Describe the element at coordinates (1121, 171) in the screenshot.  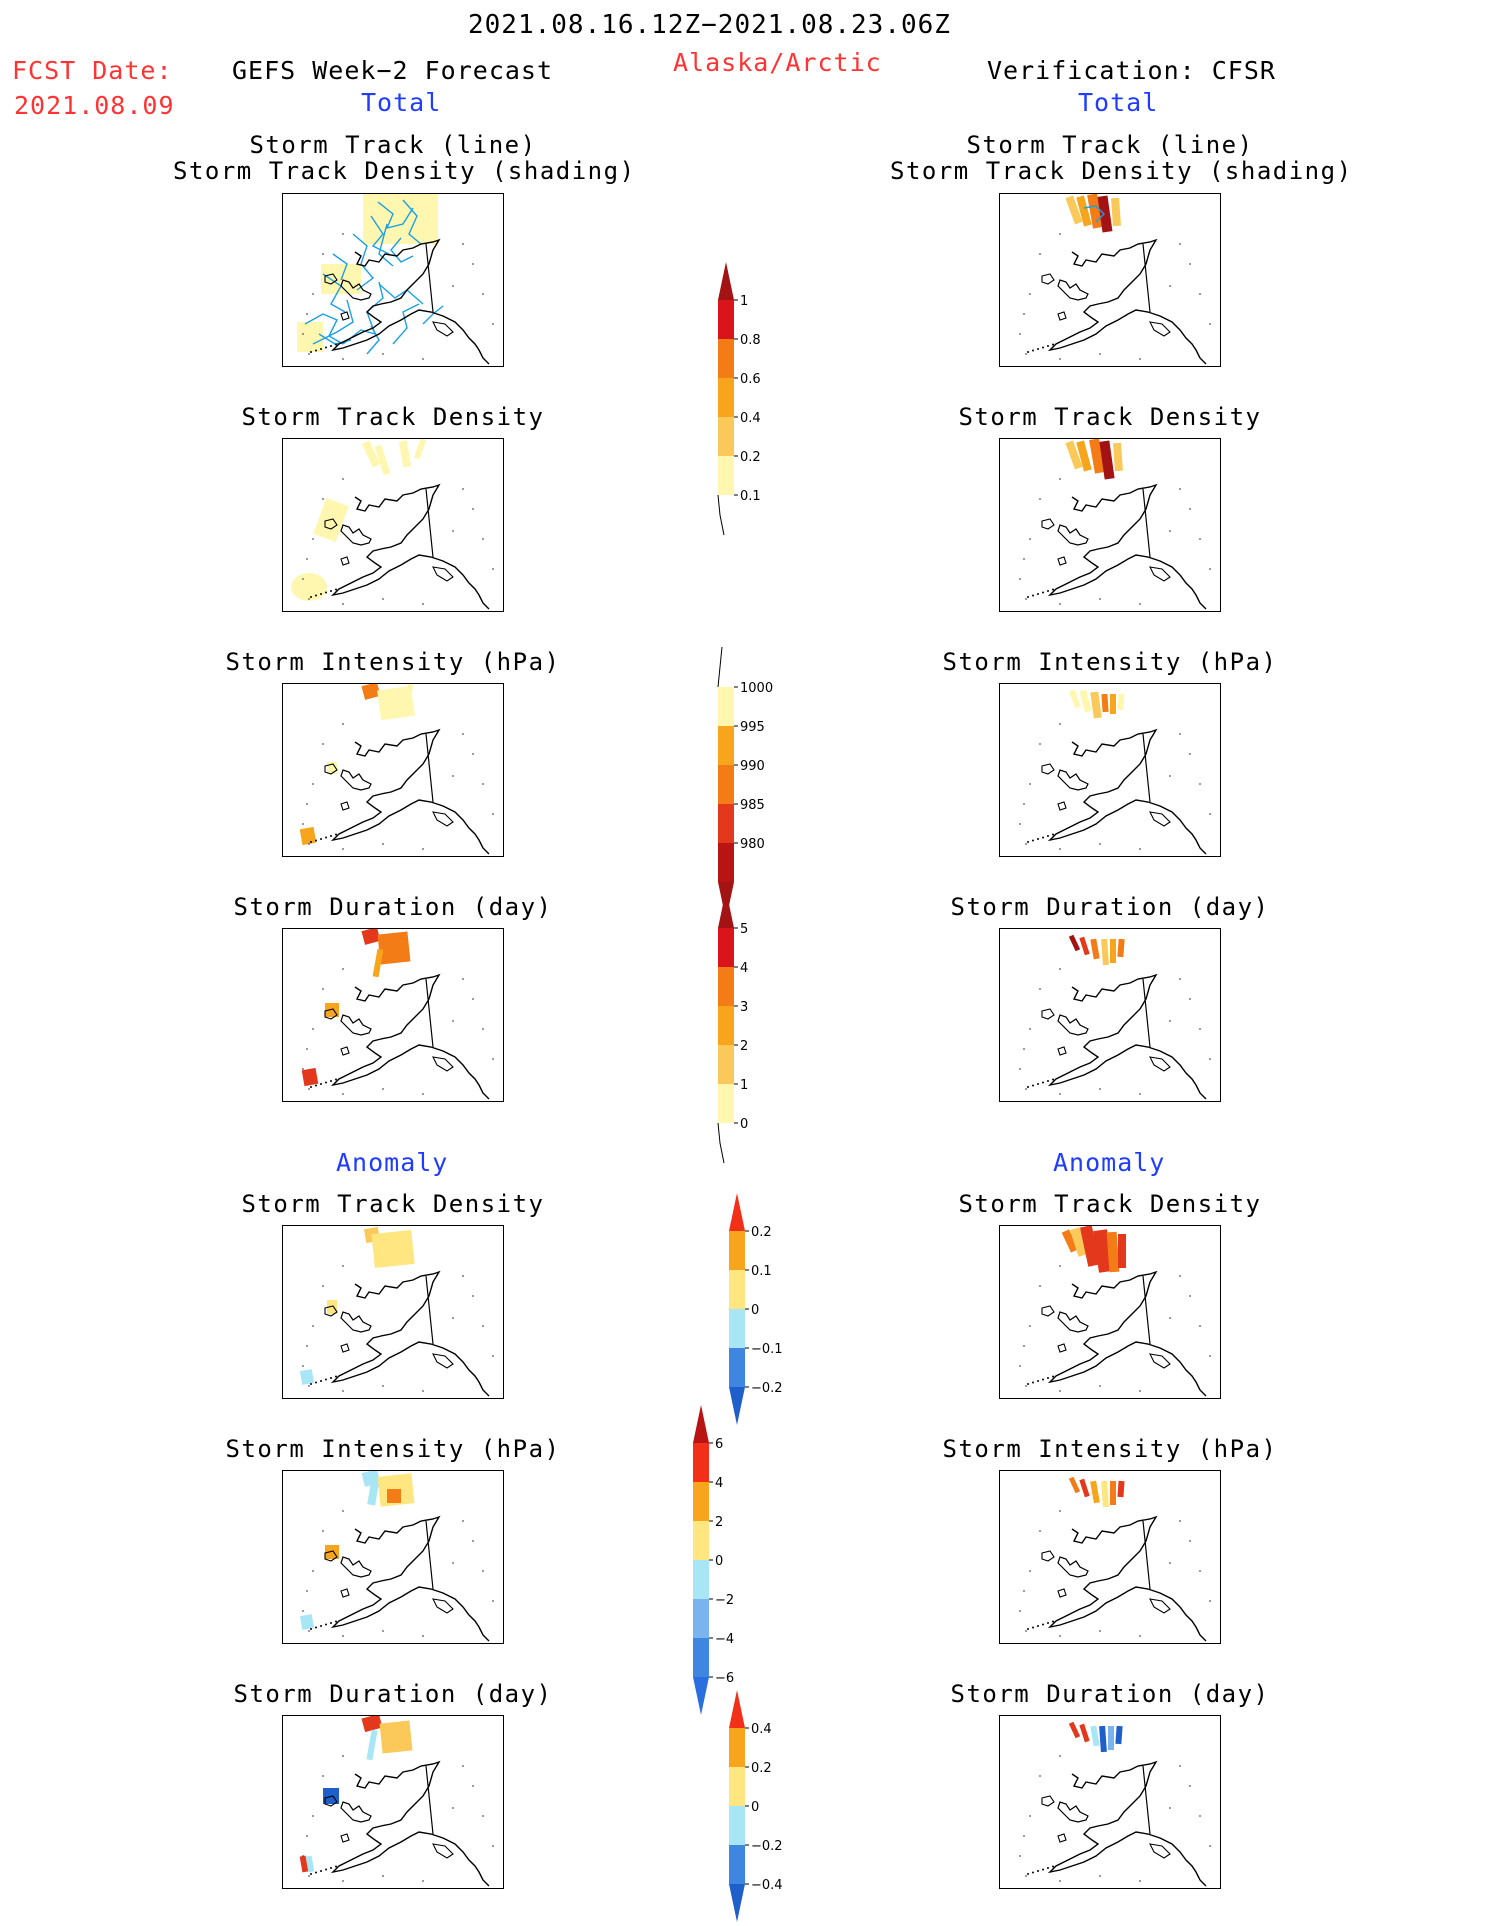
I see `title-track-shading-right: Storm Track Density (shading)` at that location.